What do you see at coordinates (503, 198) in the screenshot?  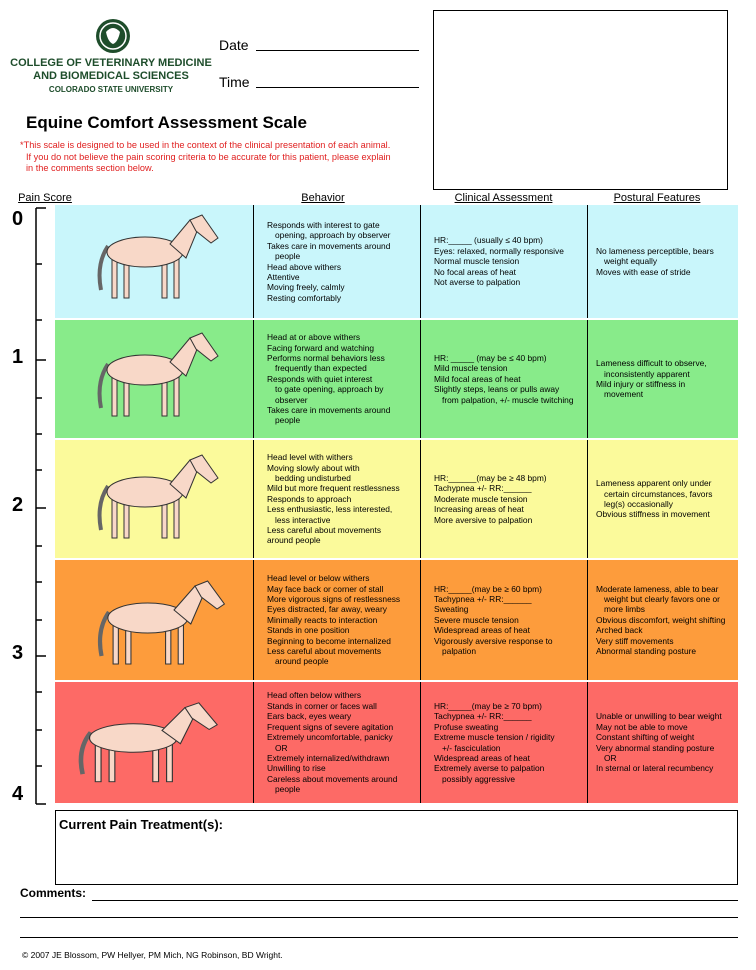 I see `column-header: Clinical Assessment` at bounding box center [503, 198].